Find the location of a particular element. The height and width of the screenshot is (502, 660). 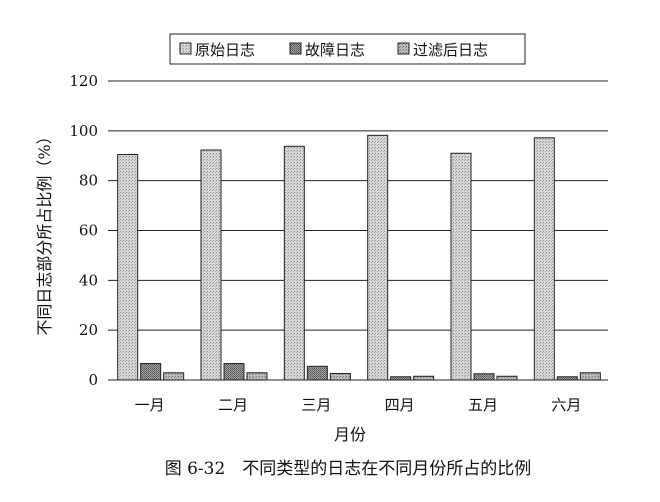

legend-label-fault: 故障日志 is located at coordinates (335, 50).